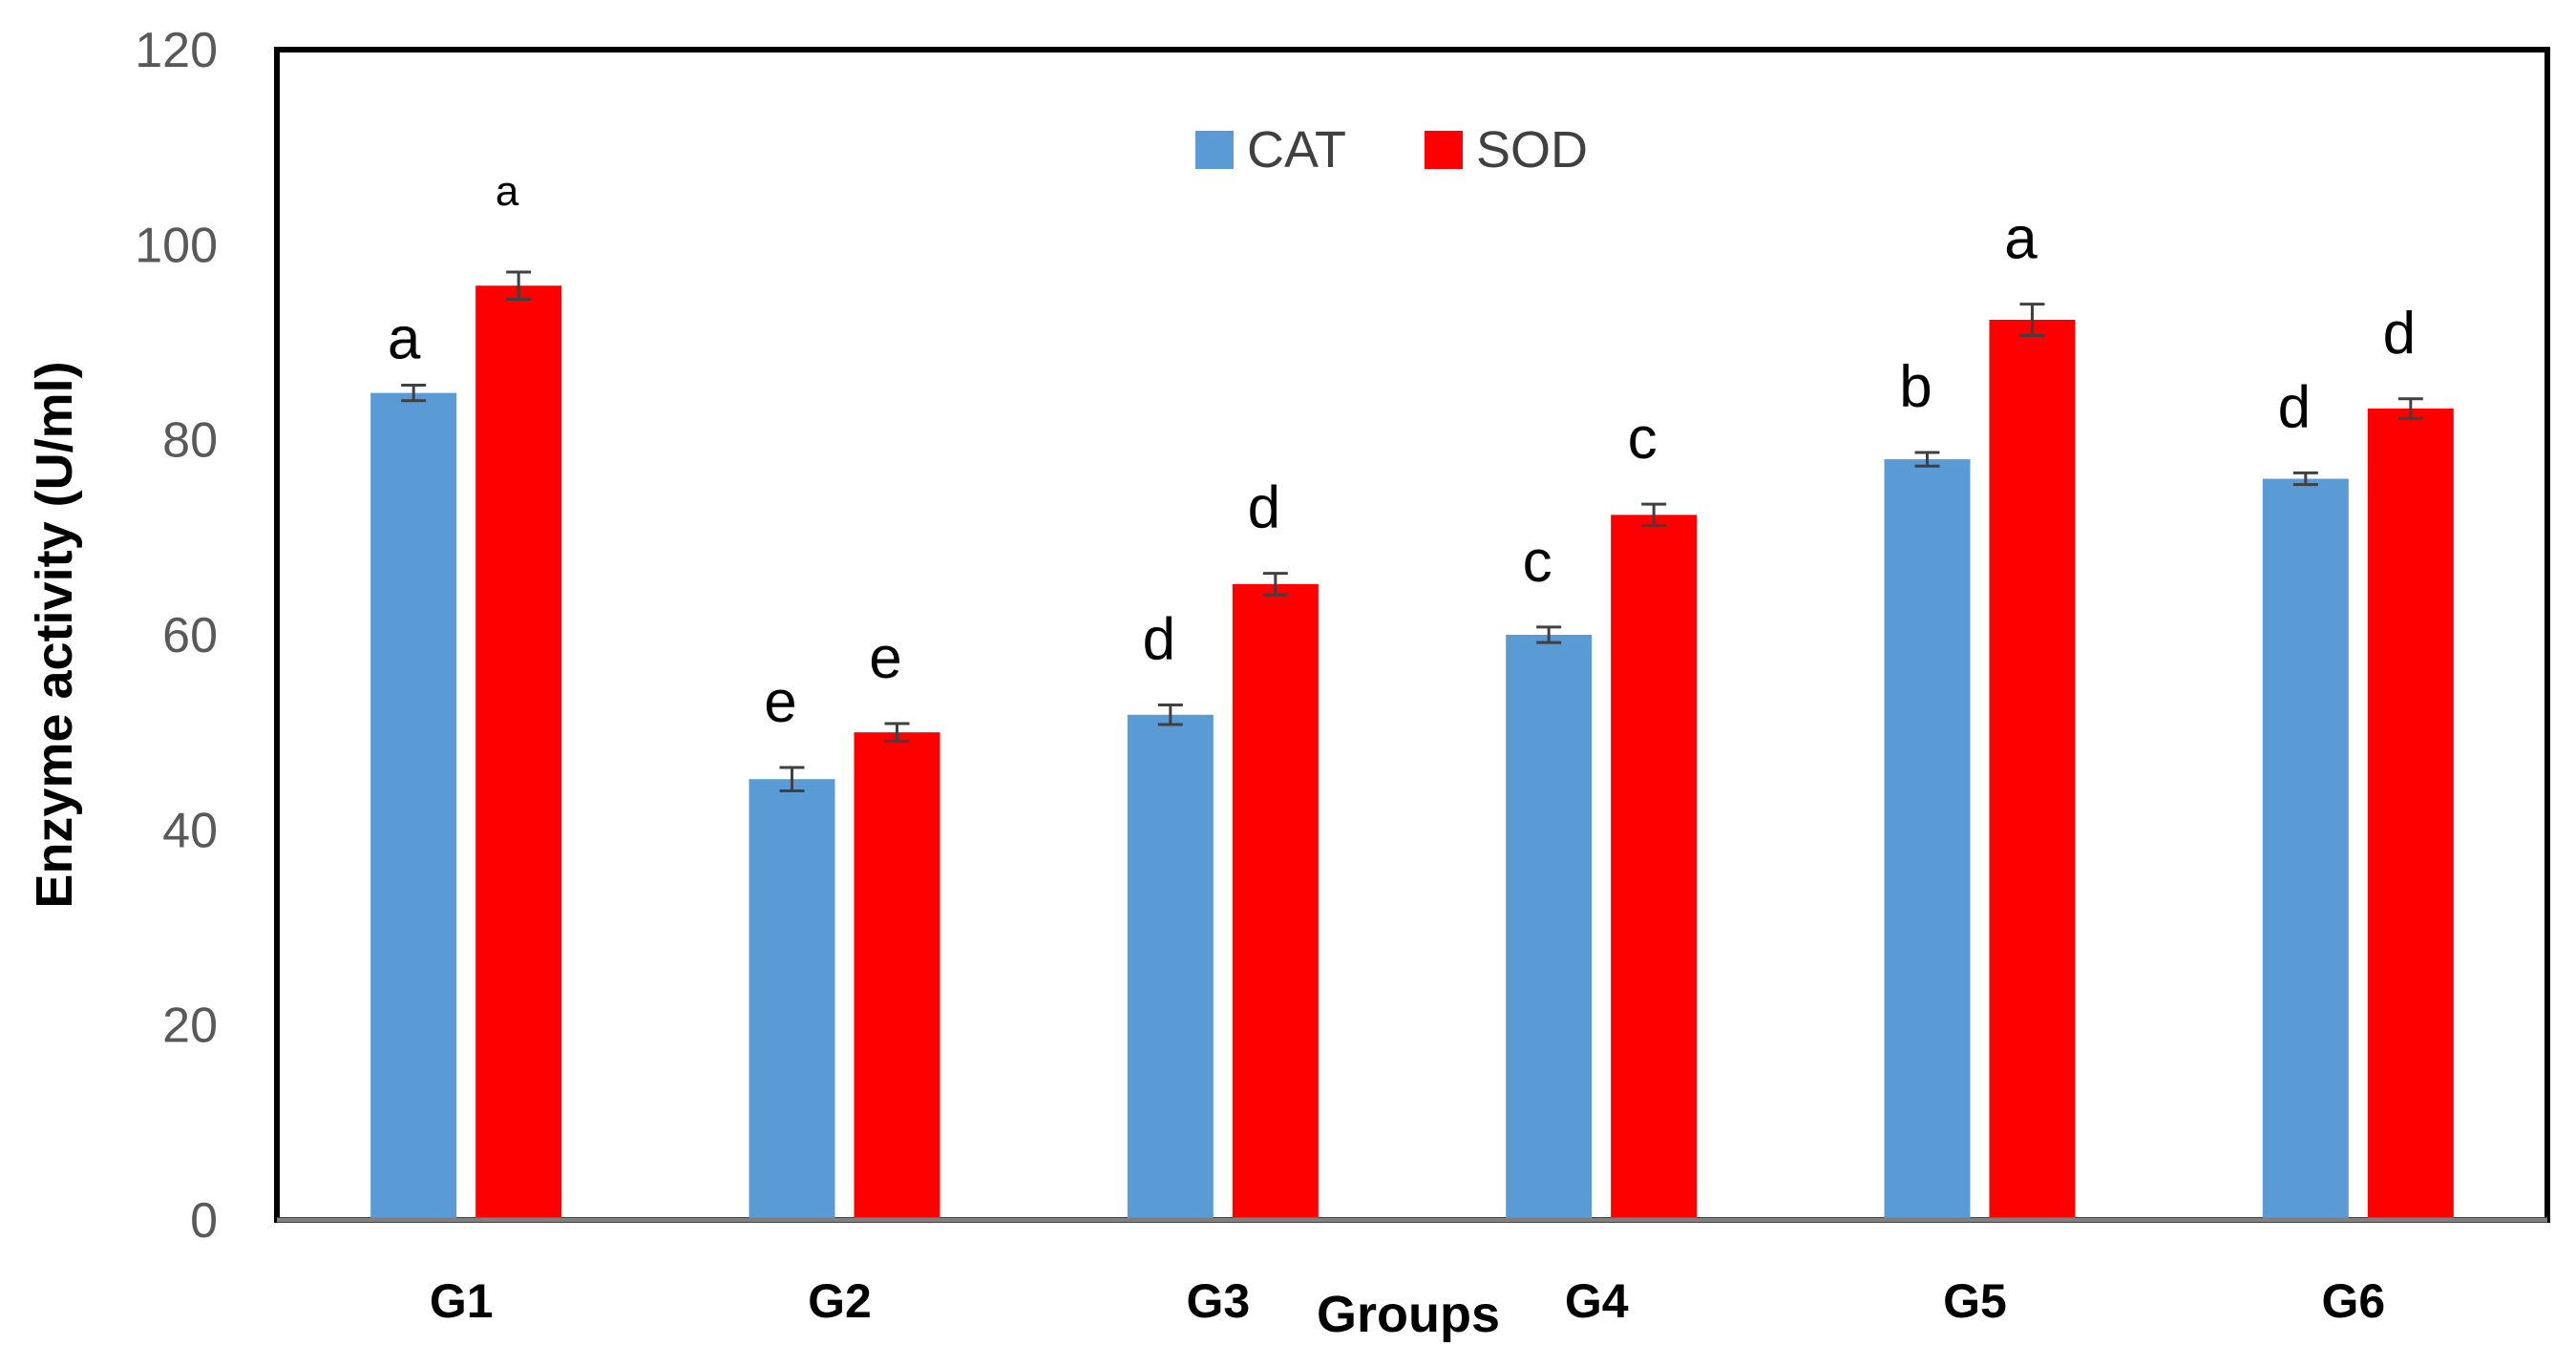  I want to click on x-tick-label-g5: G5, so click(1975, 1301).